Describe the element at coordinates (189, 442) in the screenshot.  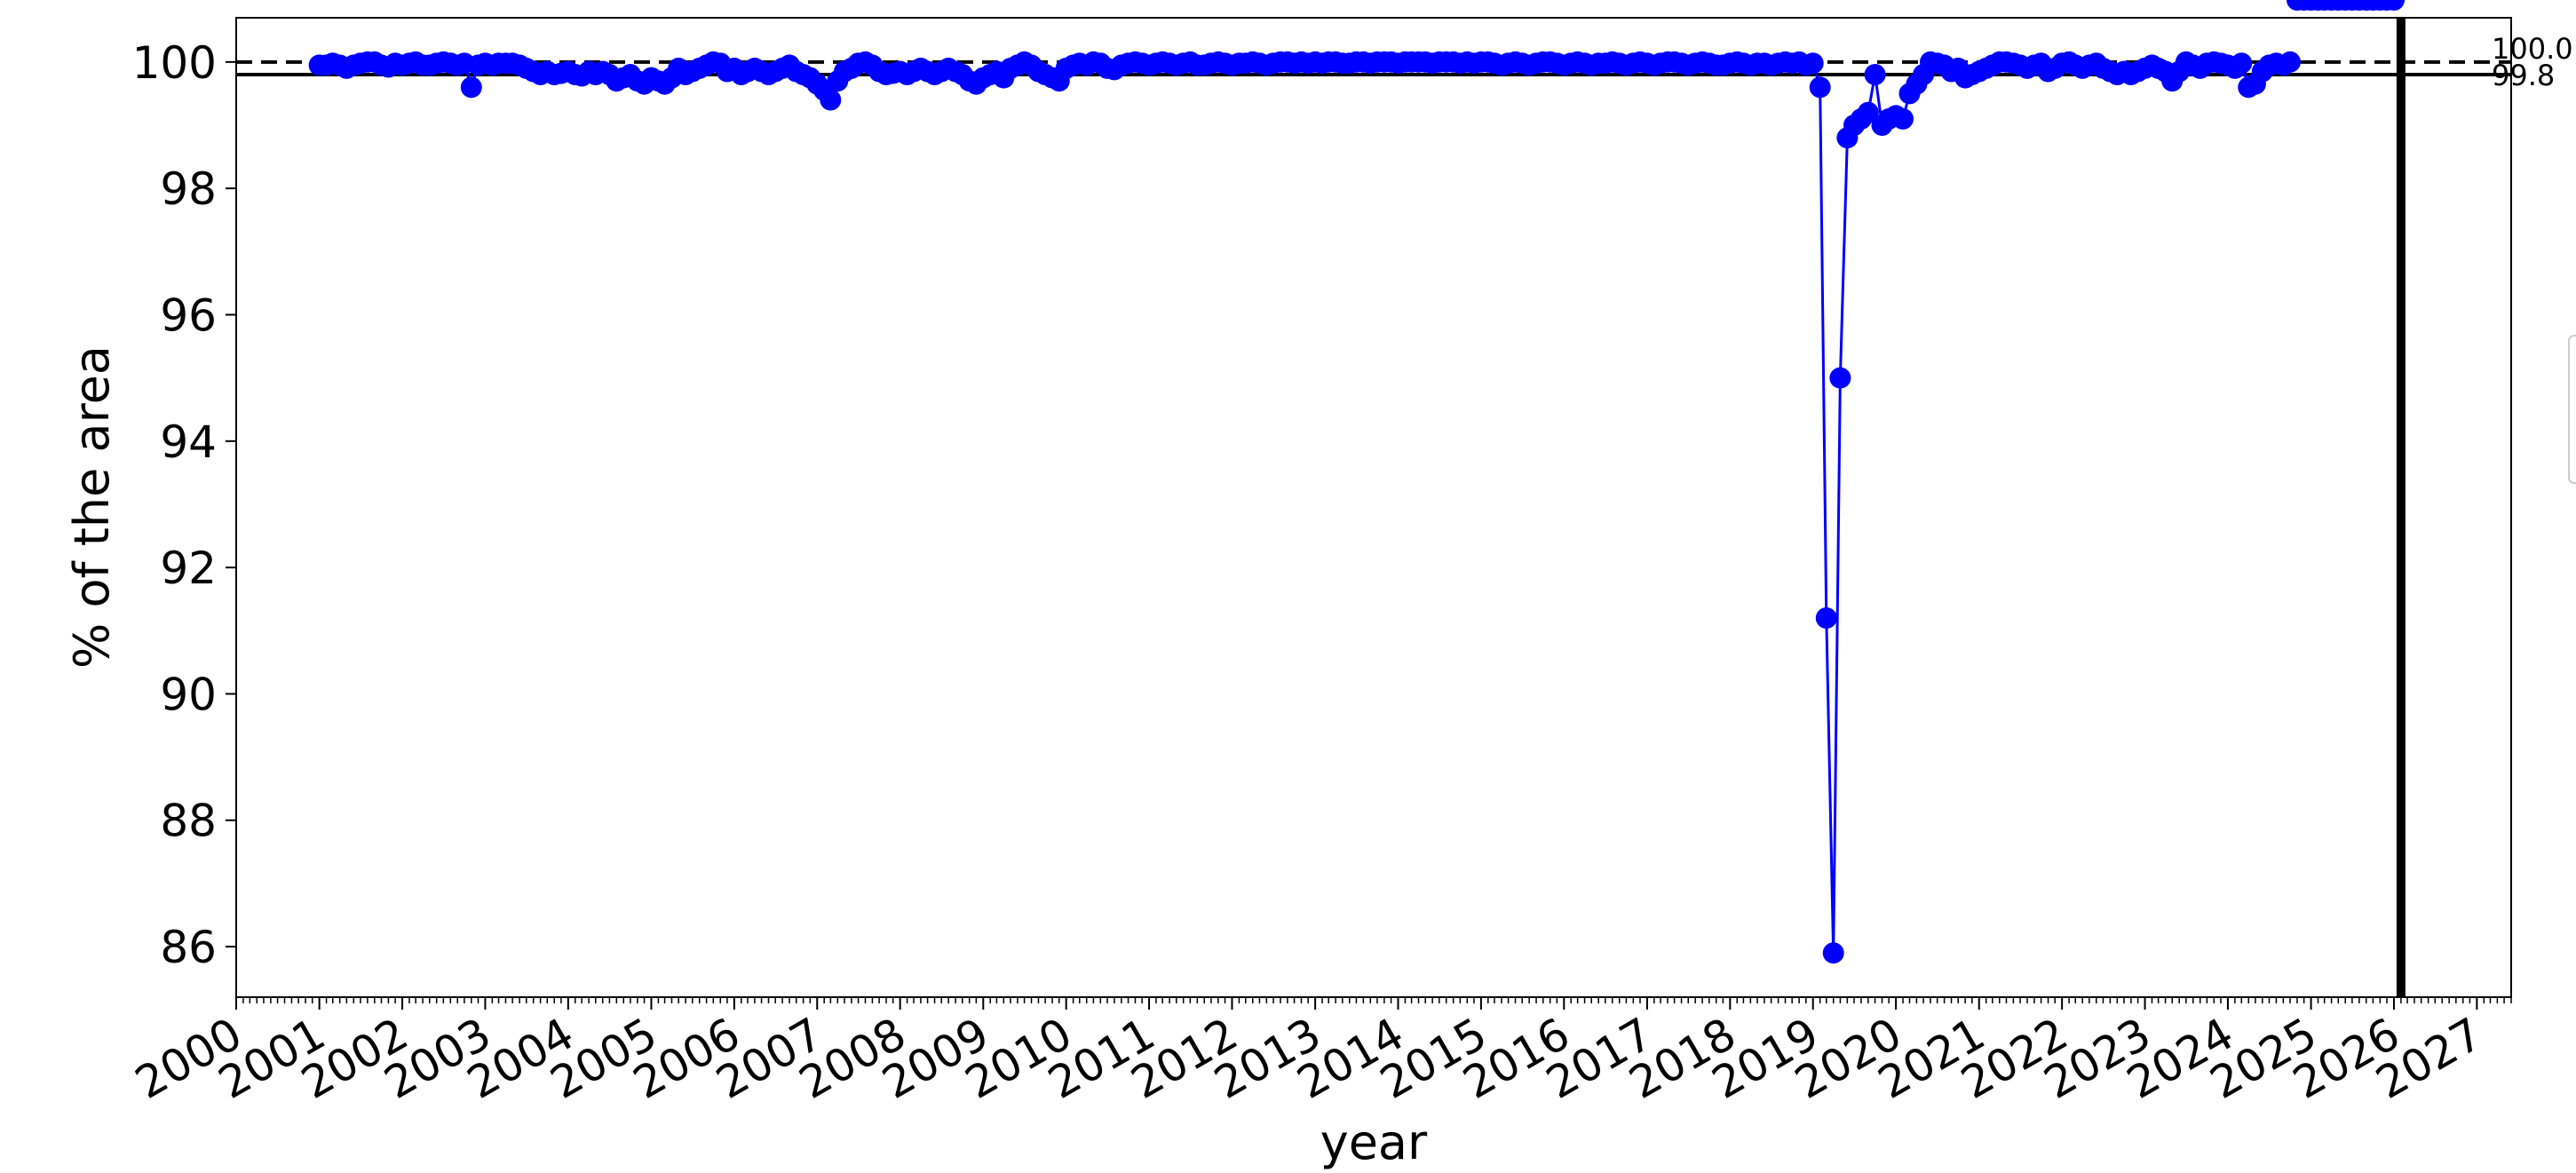
I see `y-tick-label: 94` at that location.